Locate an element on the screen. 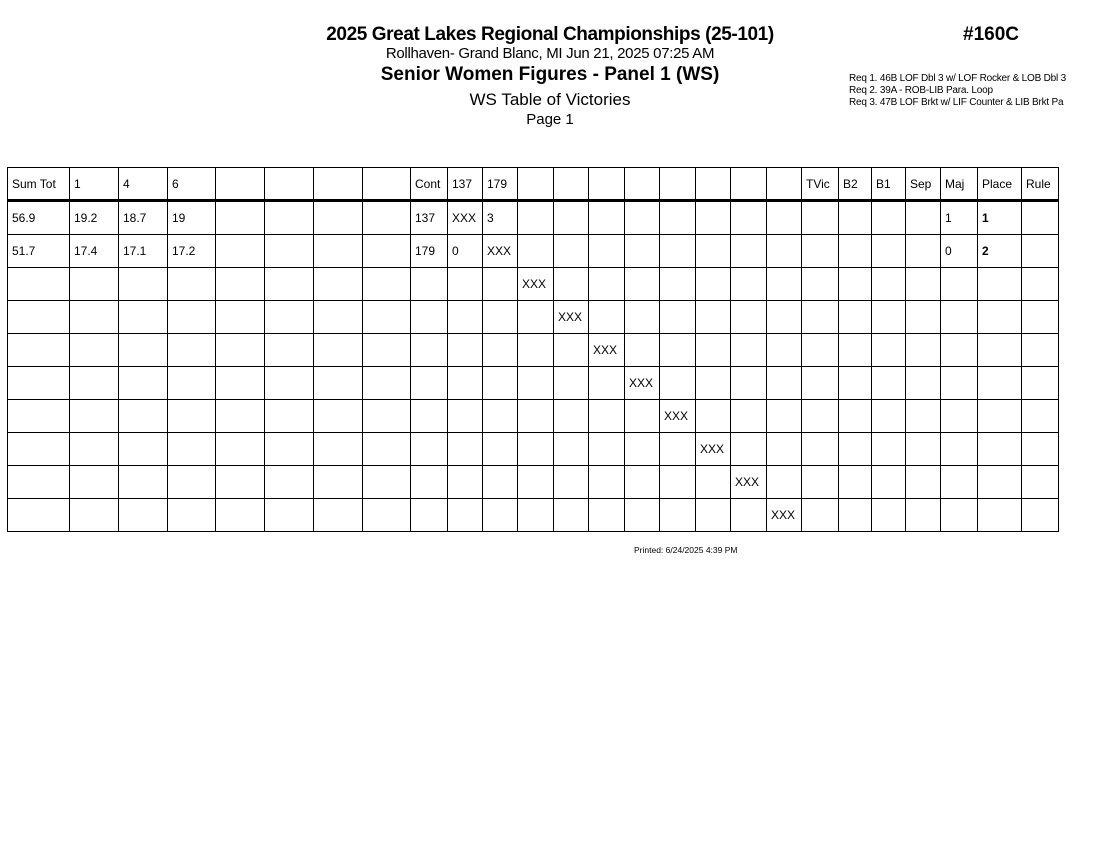  column-header: Place is located at coordinates (999, 184).